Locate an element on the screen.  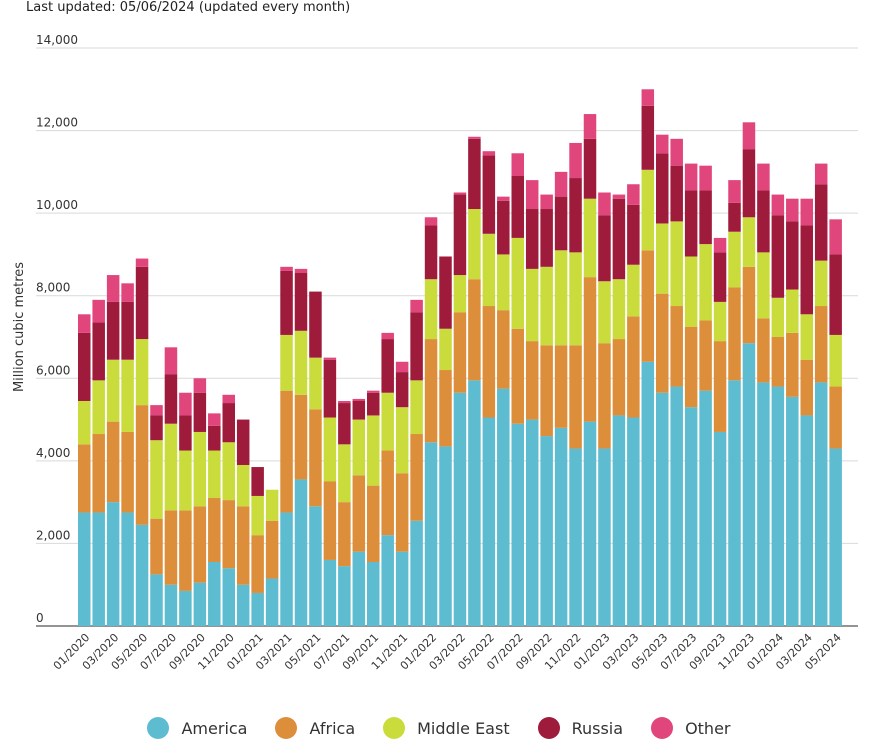
legend-item-middle-east: Middle East is located at coordinates (446, 728).